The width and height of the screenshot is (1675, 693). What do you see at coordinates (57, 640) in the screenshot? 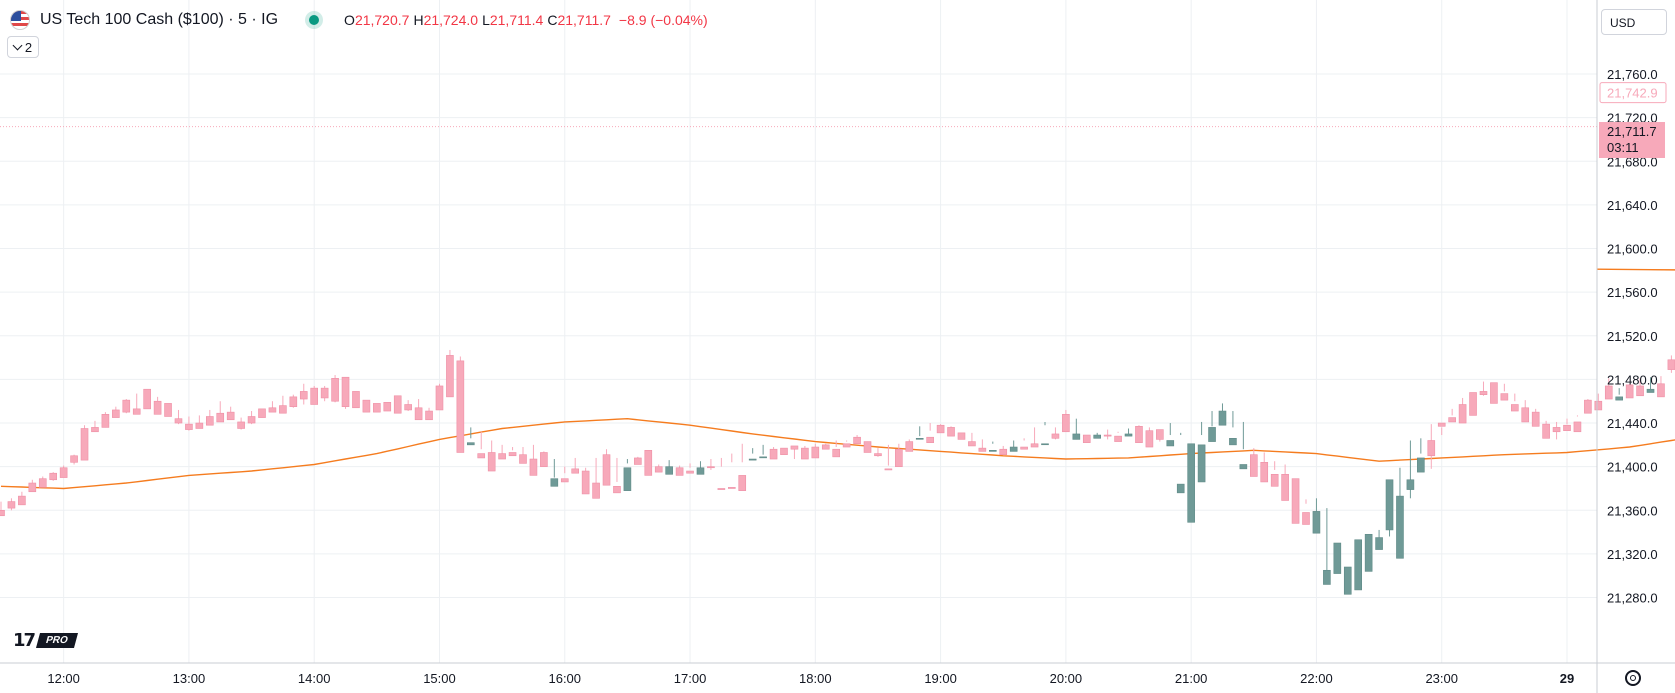
I see `pro-badge: PRO` at bounding box center [57, 640].